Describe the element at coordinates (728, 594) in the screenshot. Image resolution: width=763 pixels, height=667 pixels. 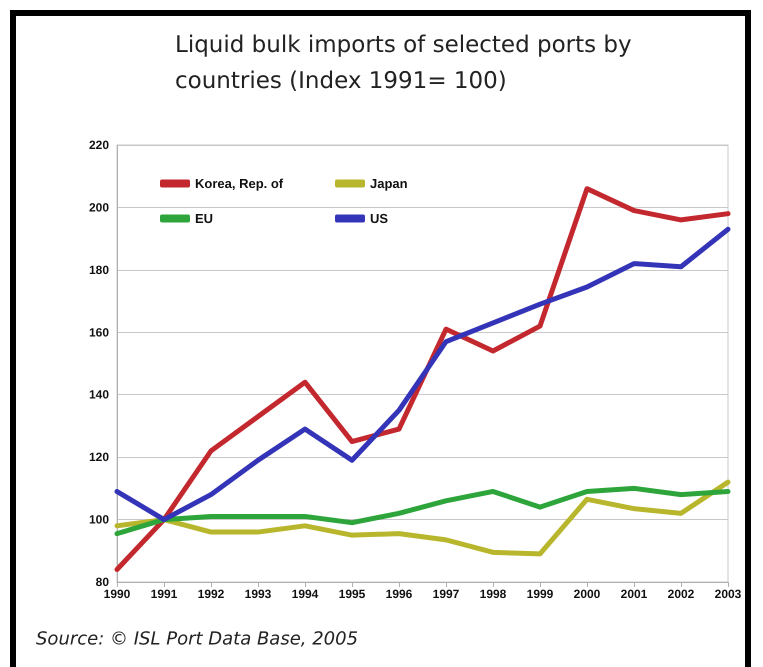
I see `x-tick-label: 2003` at that location.